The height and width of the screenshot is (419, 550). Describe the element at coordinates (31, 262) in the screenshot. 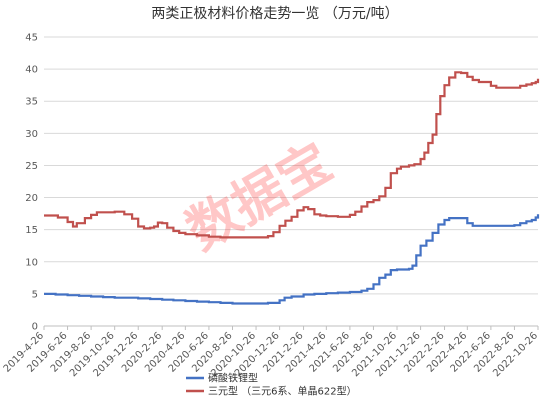

I see `y-tick-label: 10` at that location.